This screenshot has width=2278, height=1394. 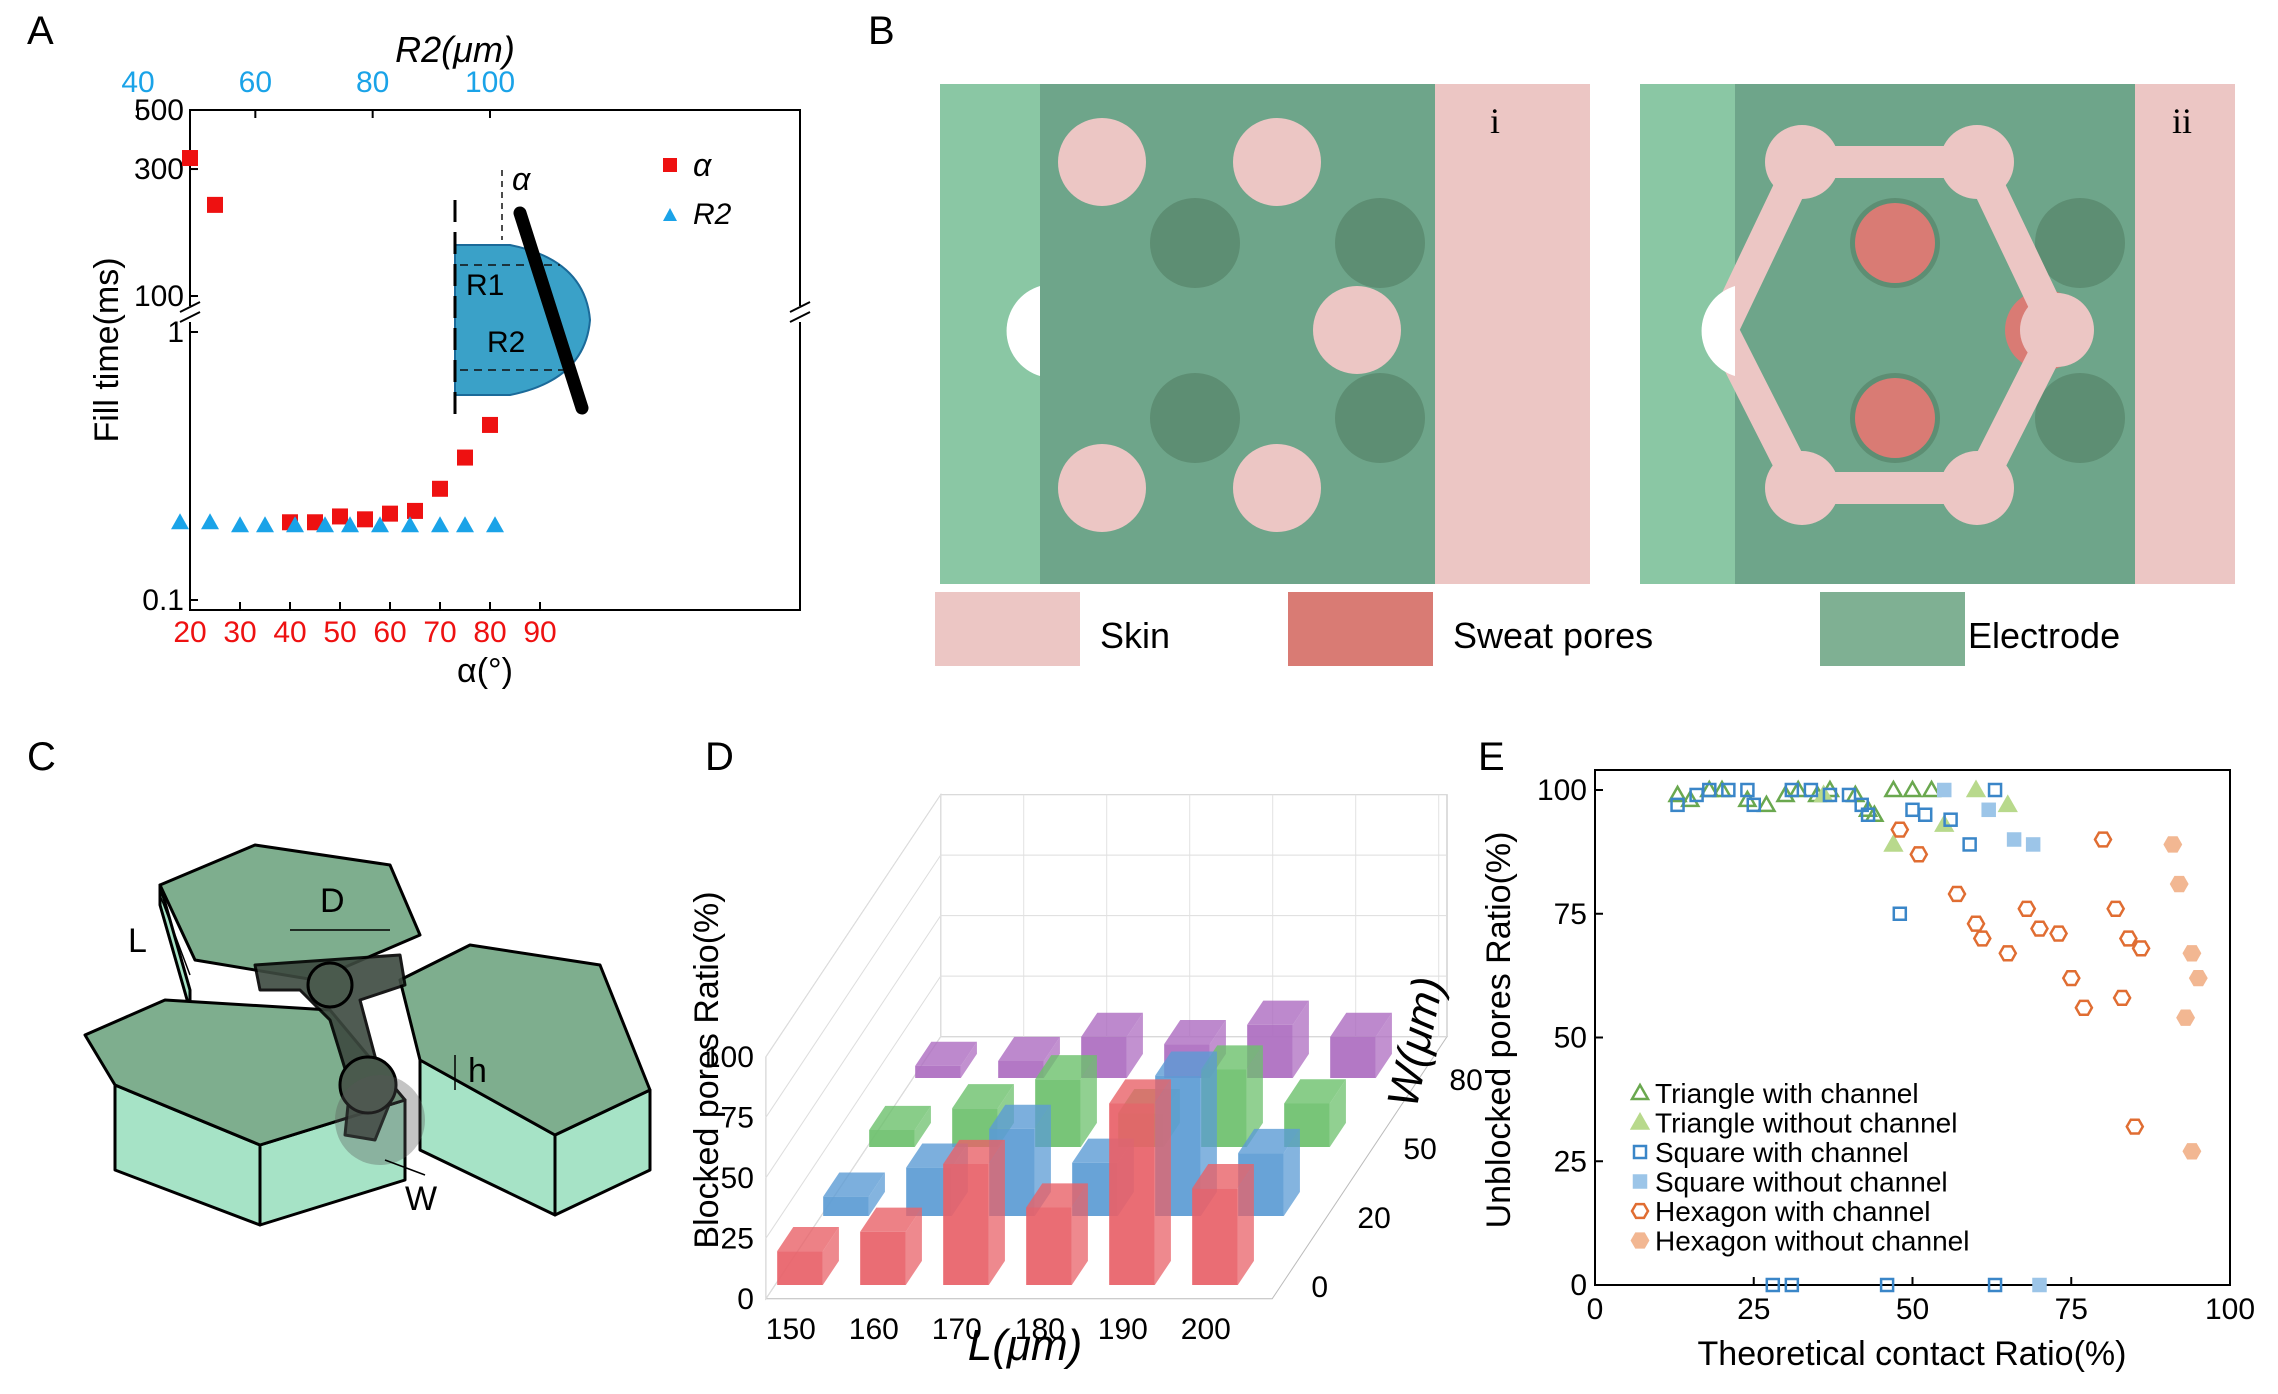 I want to click on x-tick-label: 70, so click(x=439, y=632).